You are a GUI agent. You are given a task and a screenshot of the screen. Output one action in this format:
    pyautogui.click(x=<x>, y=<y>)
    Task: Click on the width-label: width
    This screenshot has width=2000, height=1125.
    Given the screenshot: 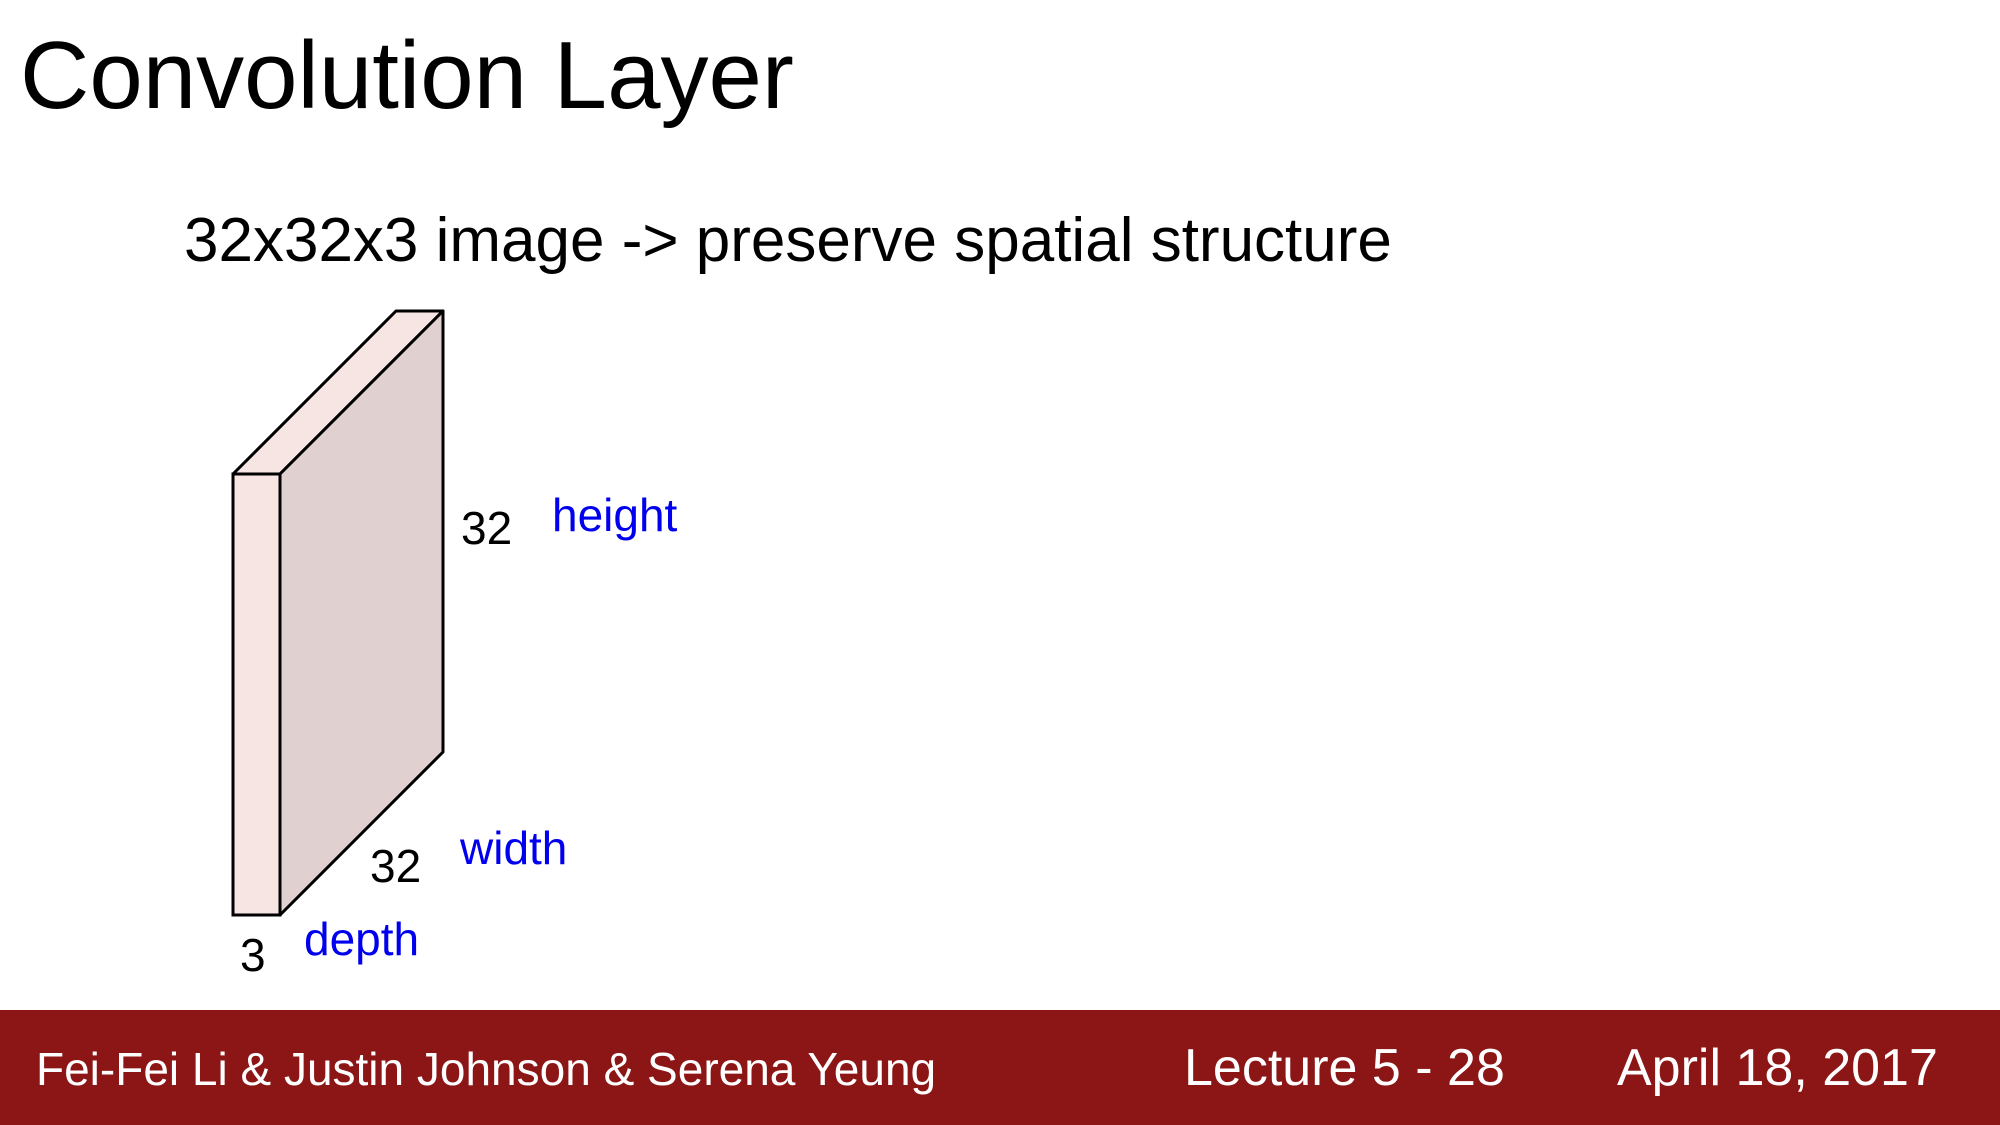 What is the action you would take?
    pyautogui.click(x=514, y=848)
    